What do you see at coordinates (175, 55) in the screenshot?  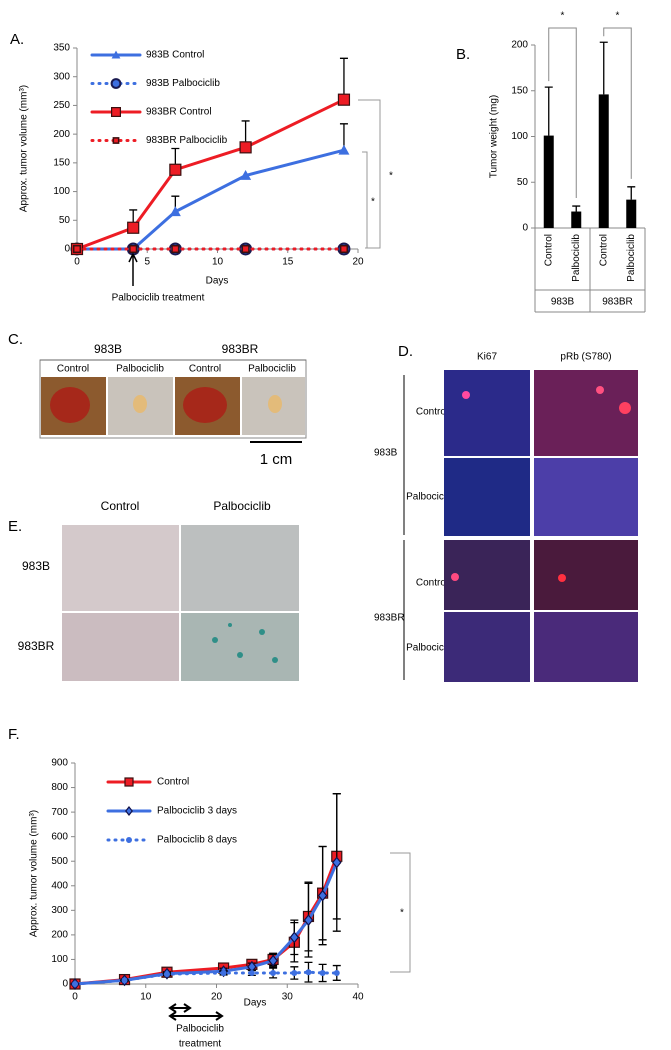 I see `legend-label: 983B Control` at bounding box center [175, 55].